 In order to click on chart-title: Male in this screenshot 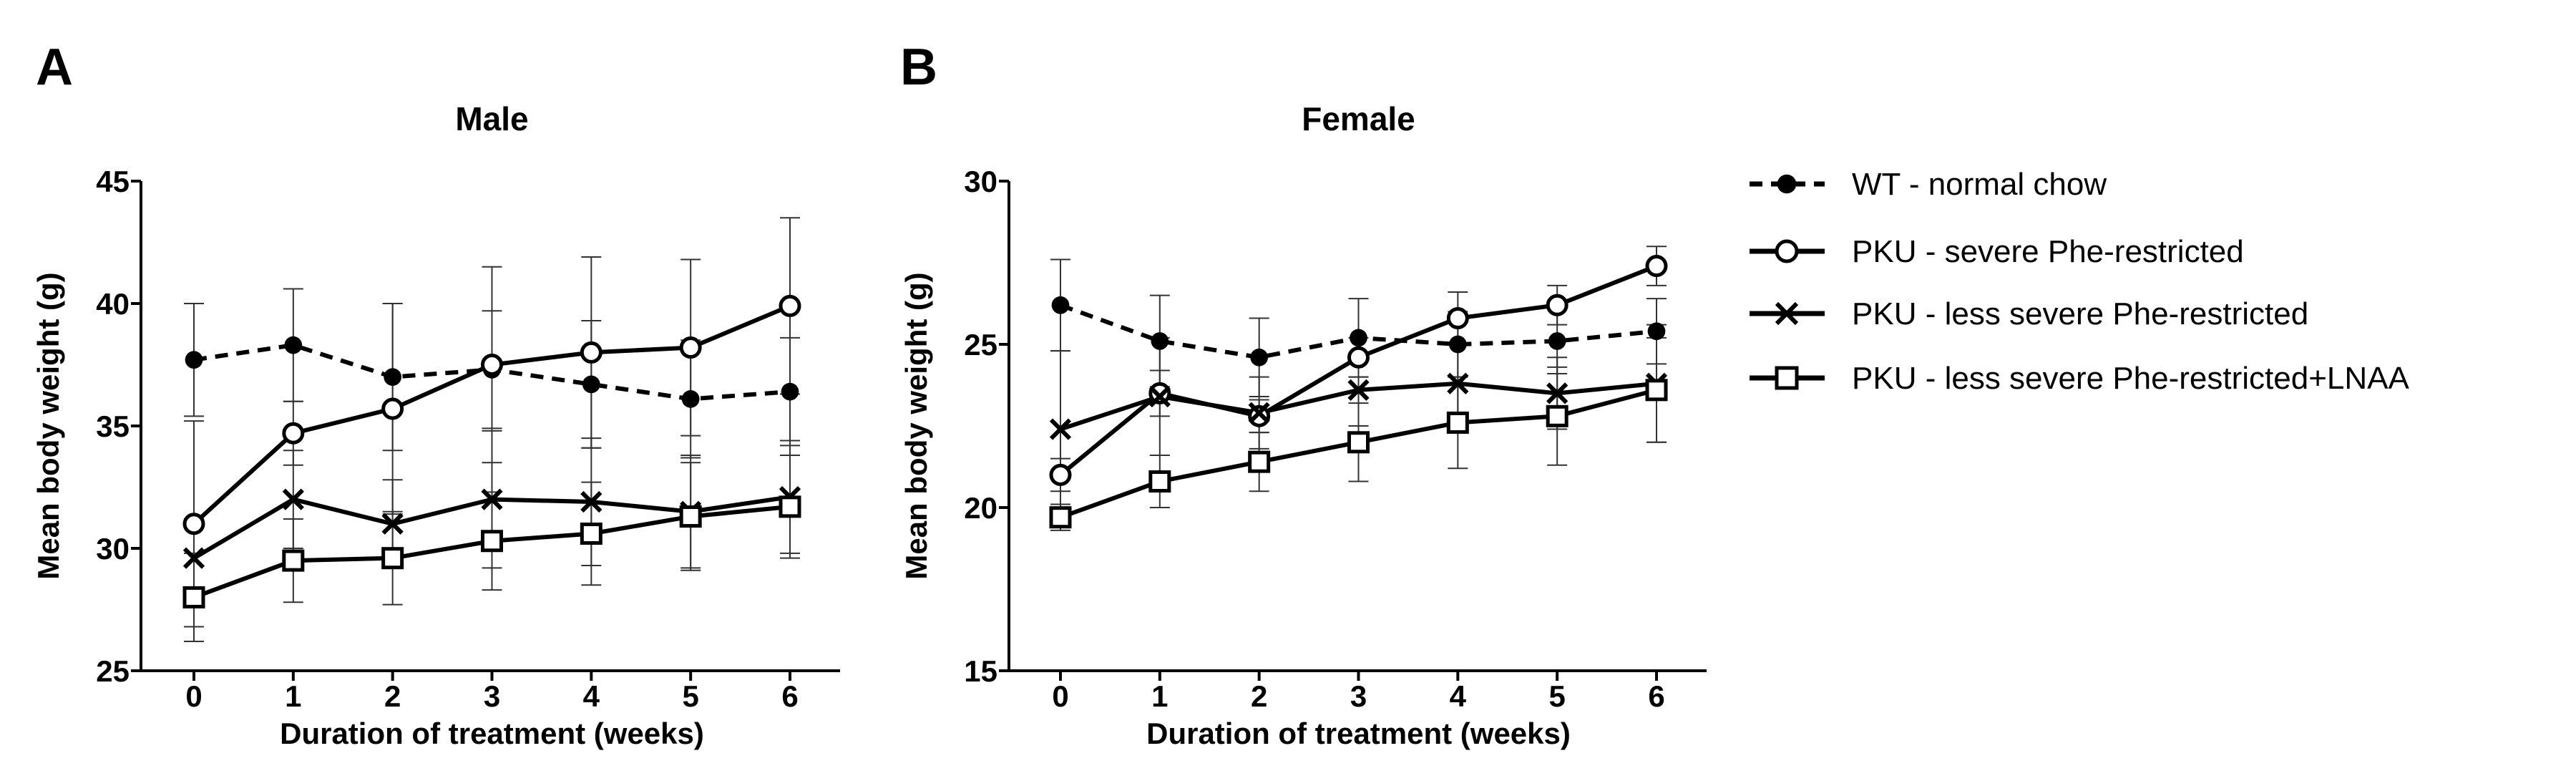, I will do `click(491, 119)`.